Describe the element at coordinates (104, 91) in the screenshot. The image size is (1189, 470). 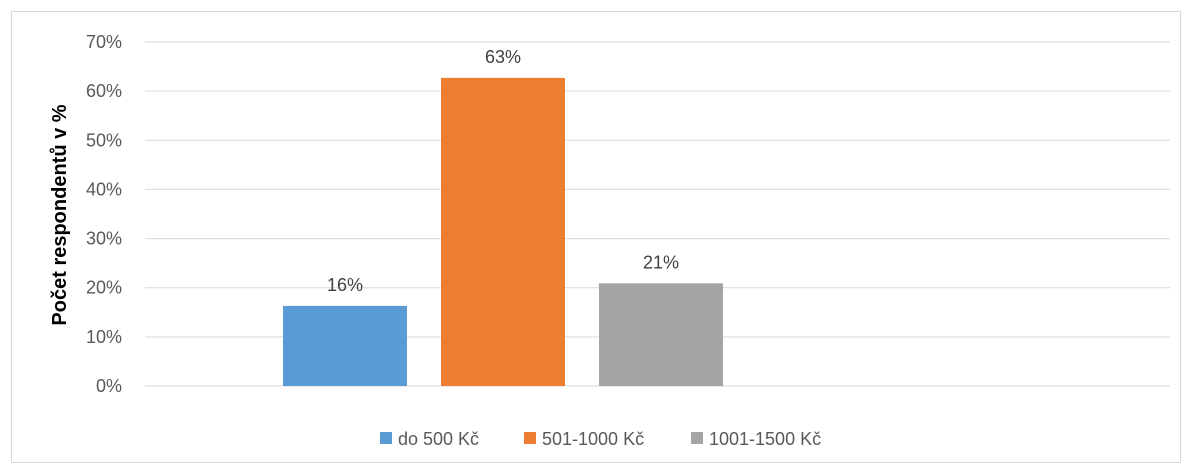
I see `y-tick-label: 60%` at that location.